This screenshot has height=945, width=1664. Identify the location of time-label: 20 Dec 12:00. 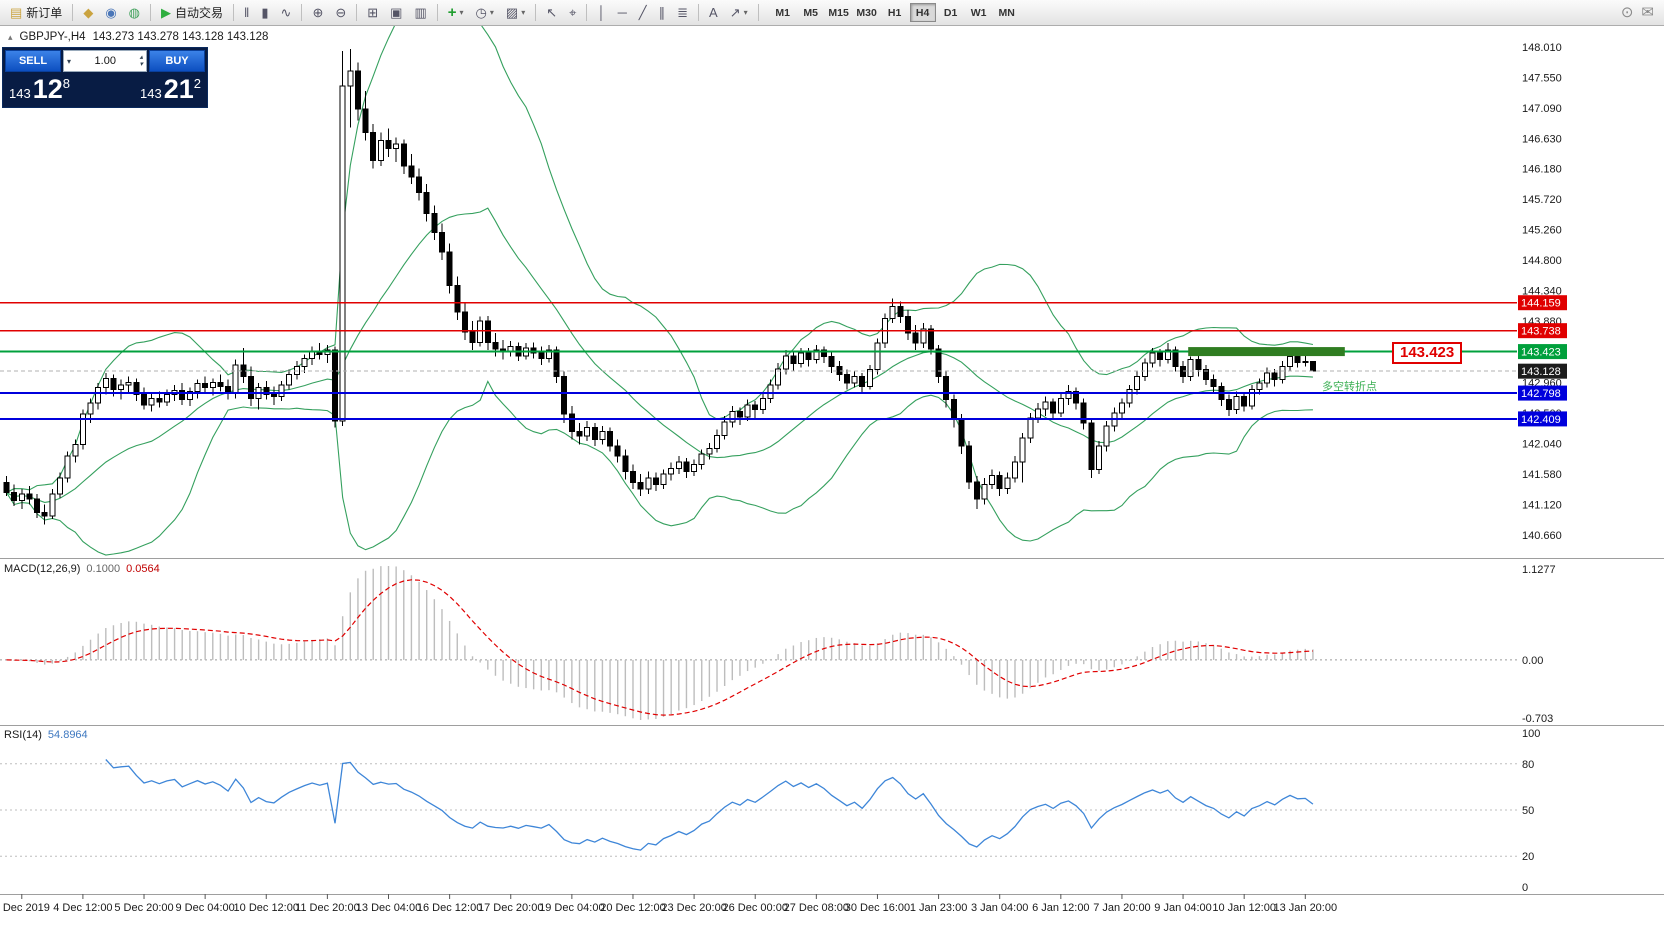
(632, 908).